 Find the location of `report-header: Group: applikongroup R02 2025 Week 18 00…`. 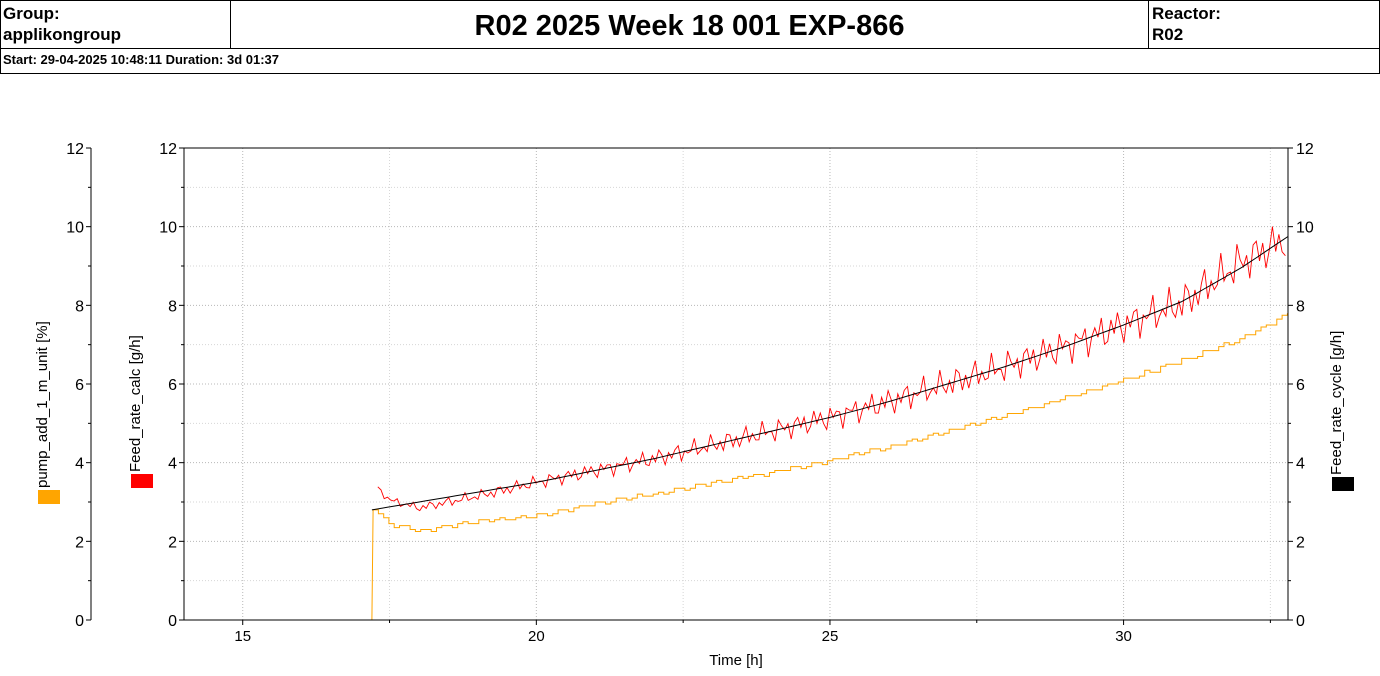

report-header: Group: applikongroup R02 2025 Week 18 00… is located at coordinates (690, 37).